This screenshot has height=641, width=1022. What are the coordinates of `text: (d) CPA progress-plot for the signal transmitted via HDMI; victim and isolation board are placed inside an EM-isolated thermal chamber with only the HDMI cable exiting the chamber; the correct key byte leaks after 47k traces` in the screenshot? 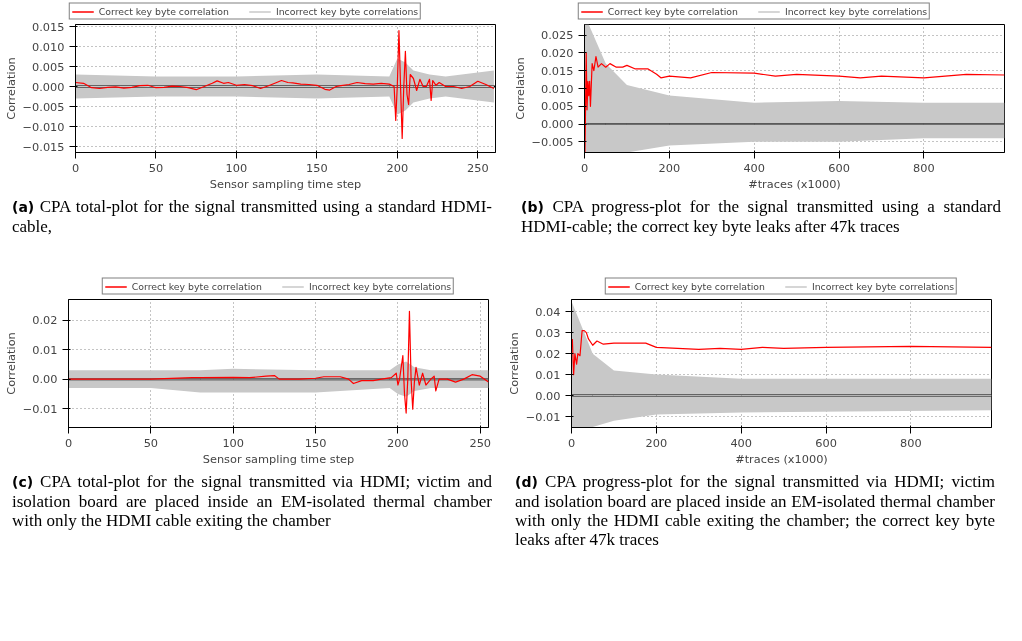 It's located at (755, 510).